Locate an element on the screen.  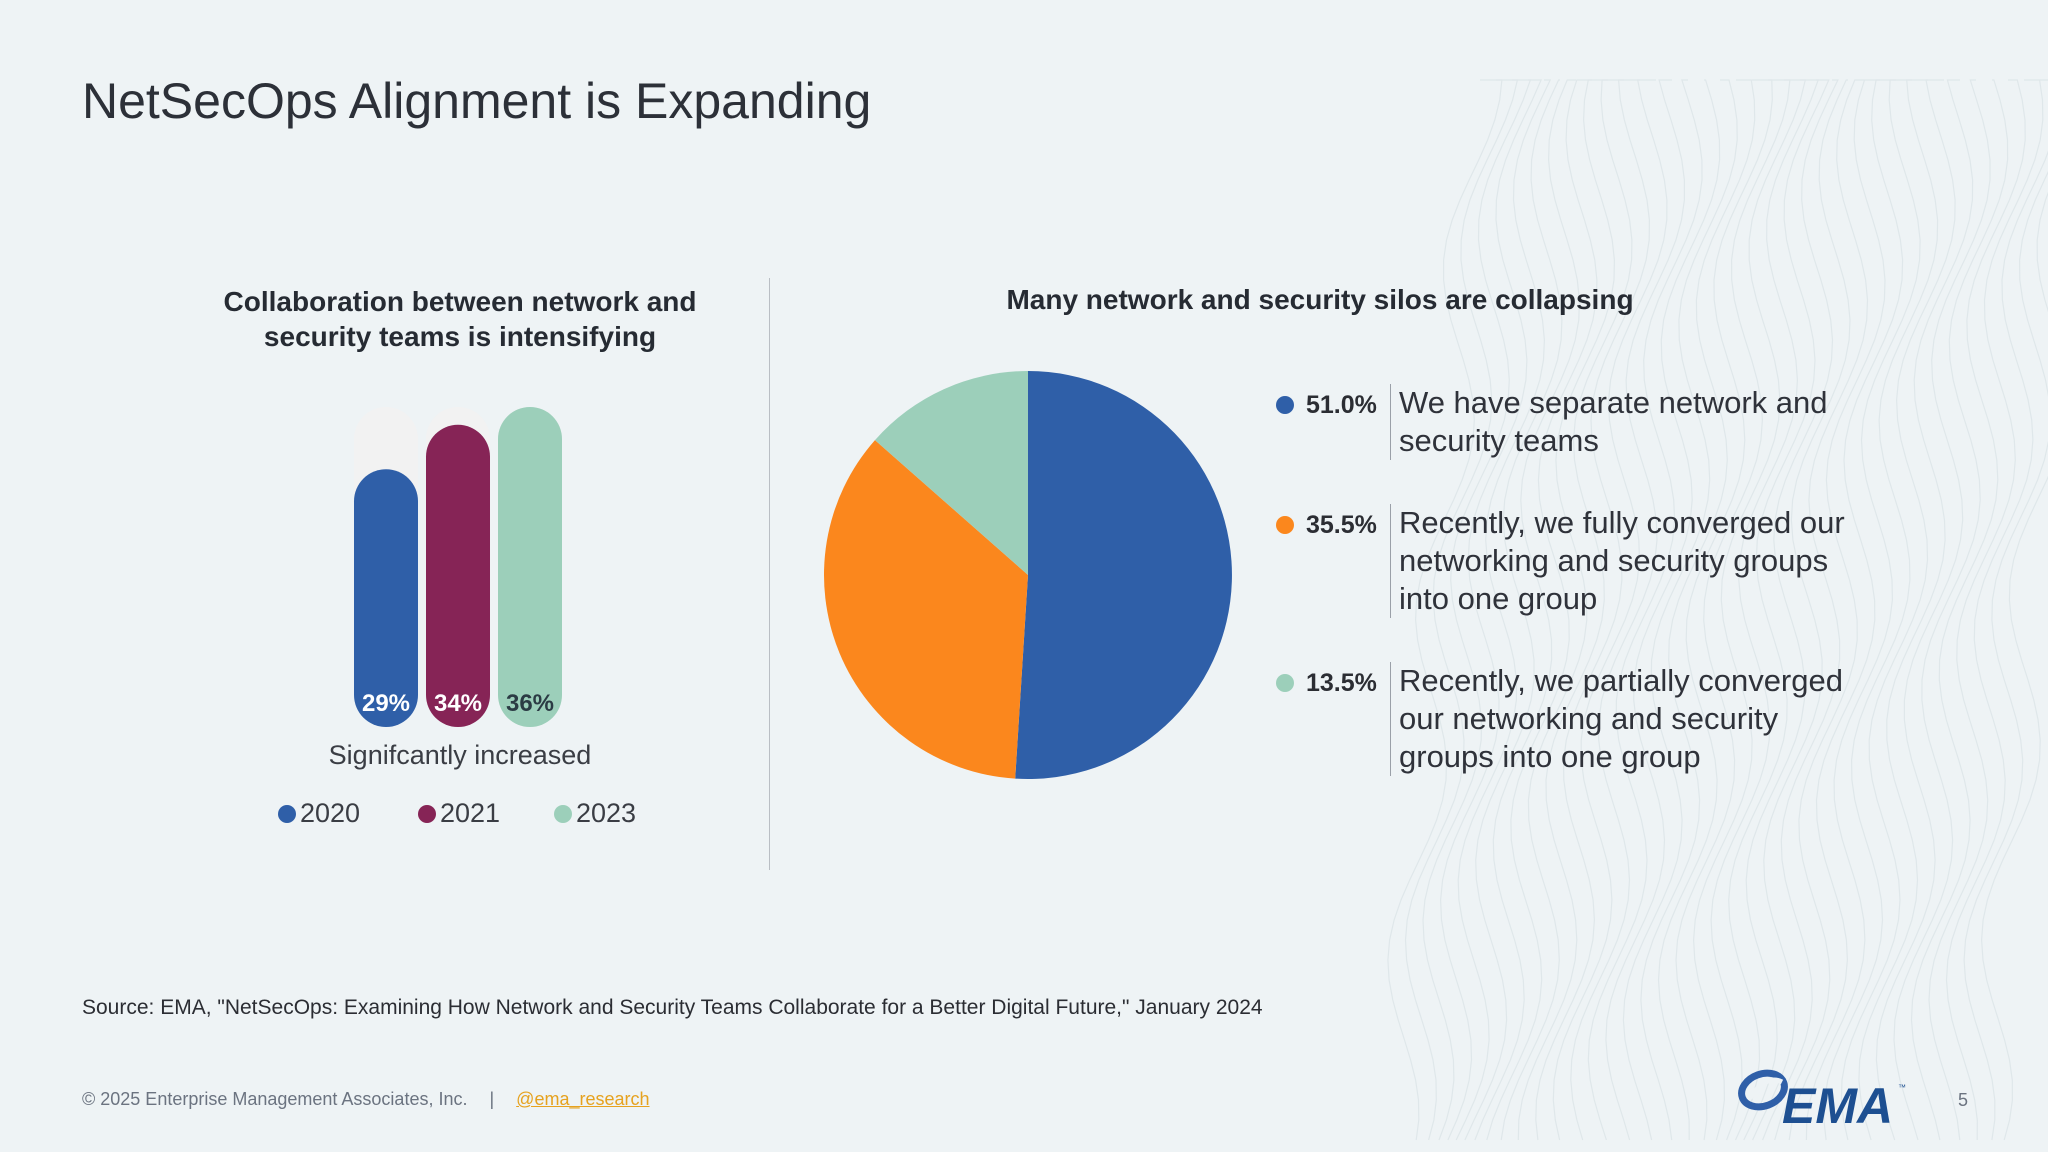
ema-logo: EMA ™ is located at coordinates (1822, 1098).